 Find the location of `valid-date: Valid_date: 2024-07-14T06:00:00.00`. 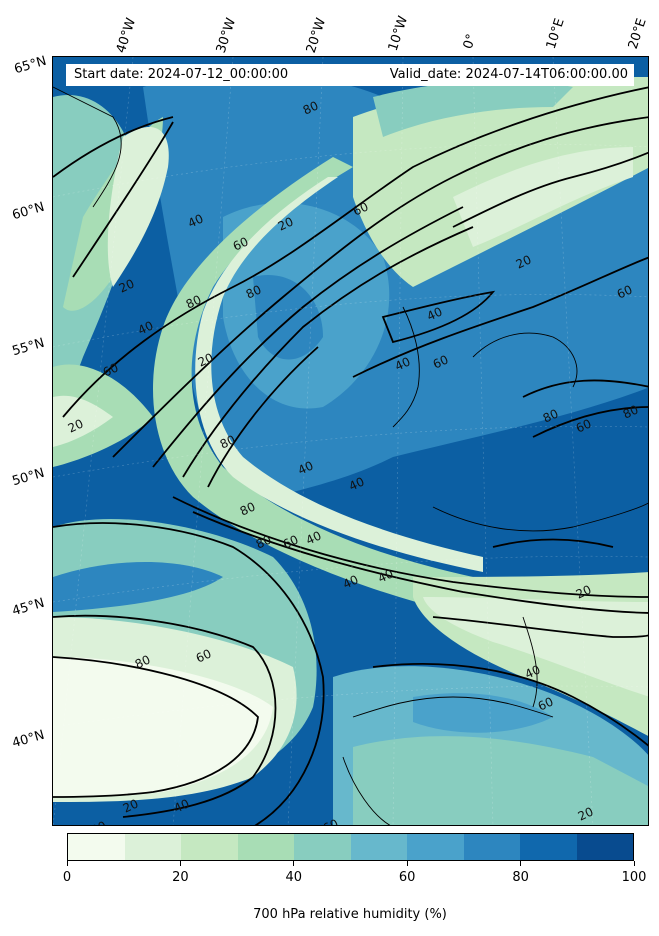

valid-date: Valid_date: 2024-07-14T06:00:00.00 is located at coordinates (508, 74).